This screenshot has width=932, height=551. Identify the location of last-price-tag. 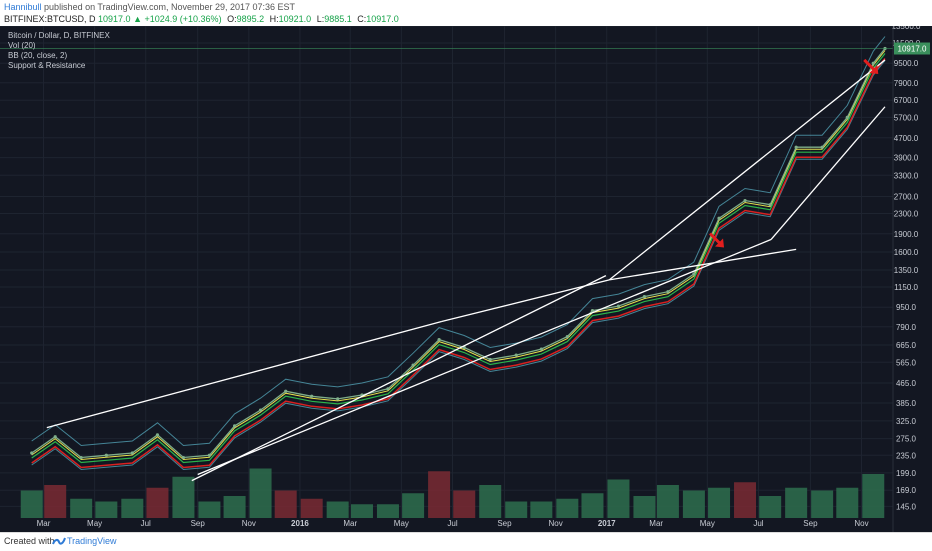
(912, 48).